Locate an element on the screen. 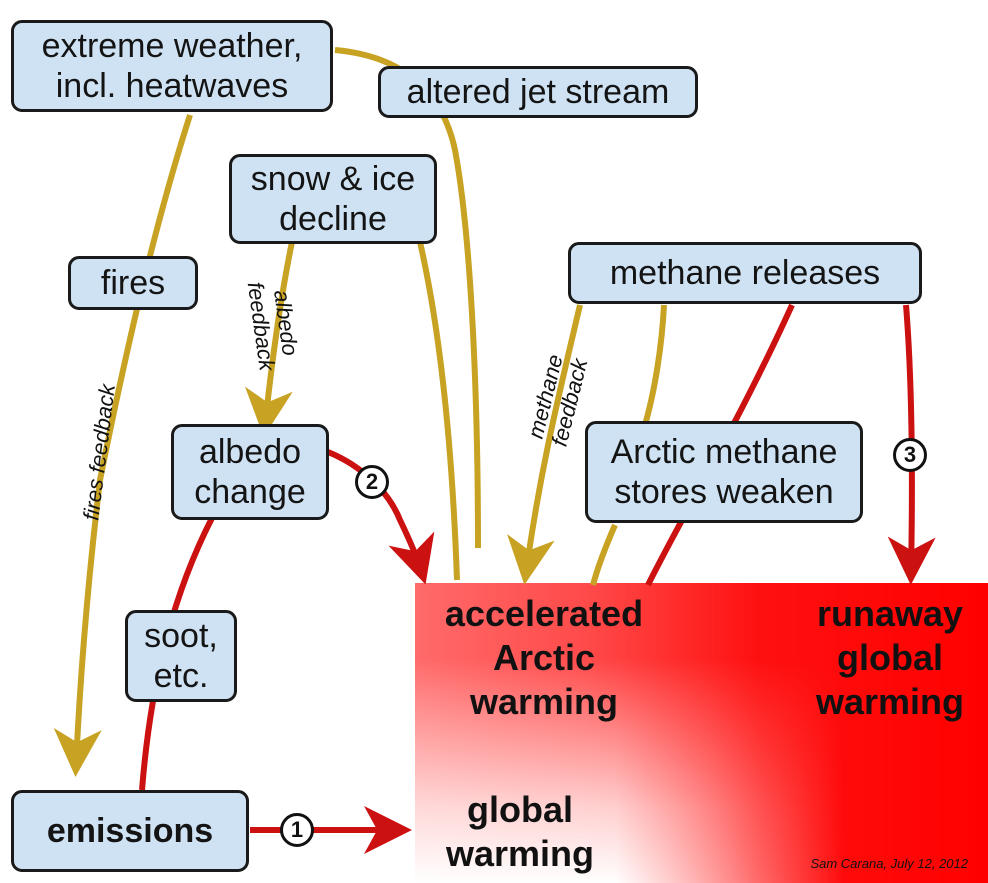 This screenshot has height=883, width=988. outcome-runaway-global-warming: runaway global warming is located at coordinates (890, 657).